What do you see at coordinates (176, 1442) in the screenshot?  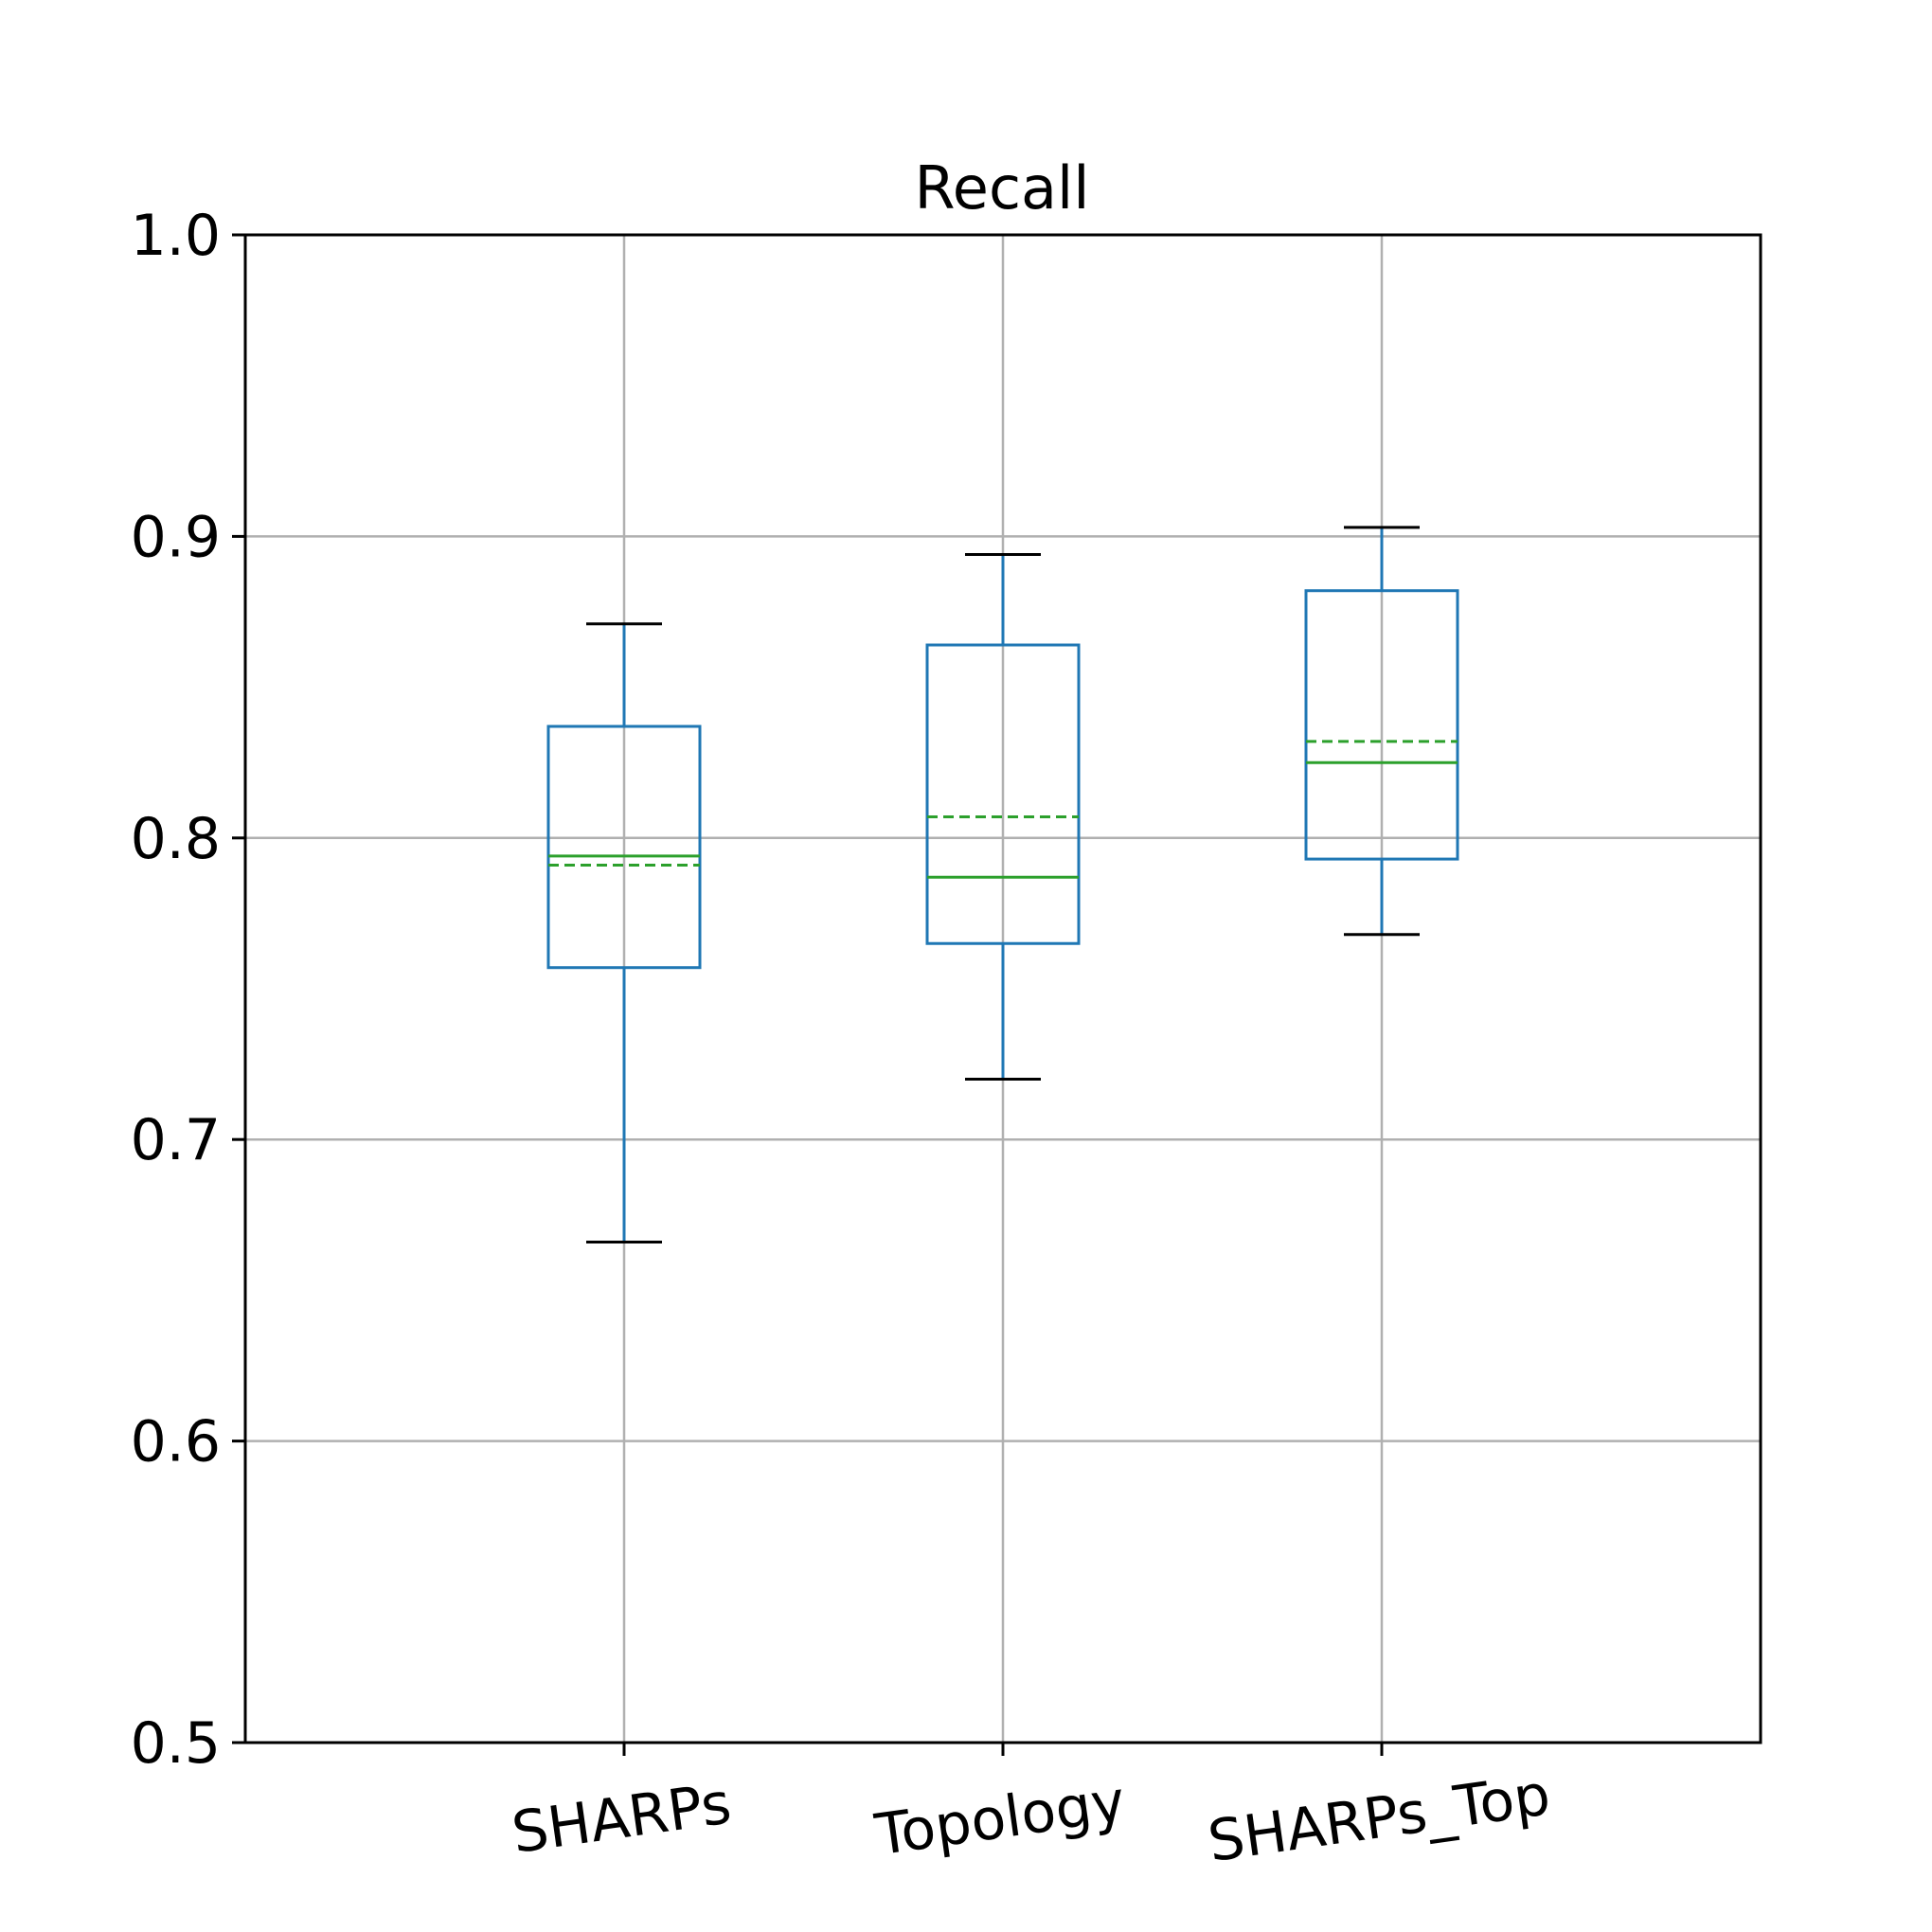 I see `y-tick-label: 0.6` at bounding box center [176, 1442].